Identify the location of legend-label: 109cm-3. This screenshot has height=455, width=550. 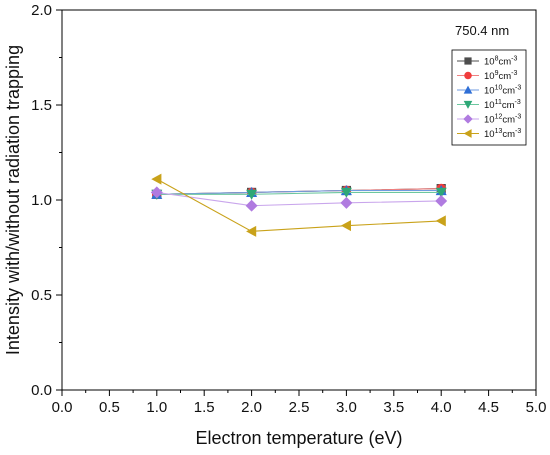
(500, 76).